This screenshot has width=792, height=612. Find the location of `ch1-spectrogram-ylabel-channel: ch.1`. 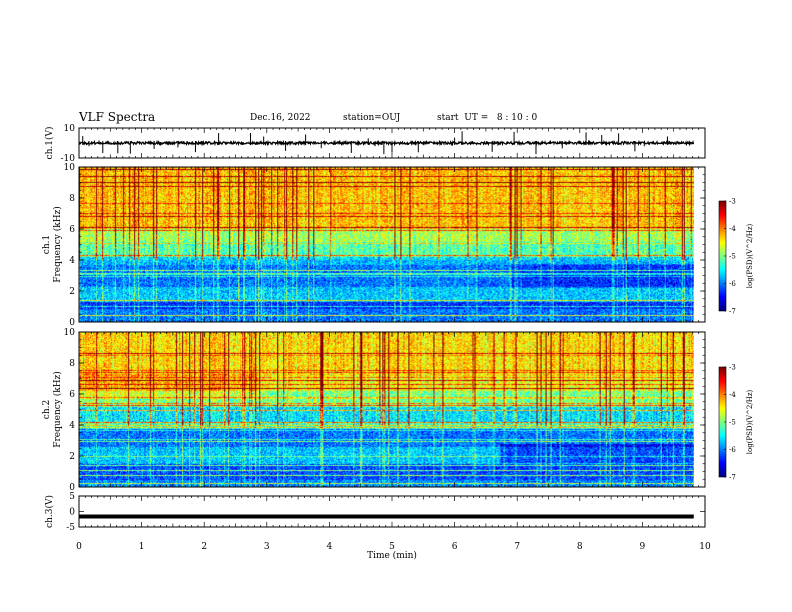

ch1-spectrogram-ylabel-channel: ch.1 is located at coordinates (47, 244).